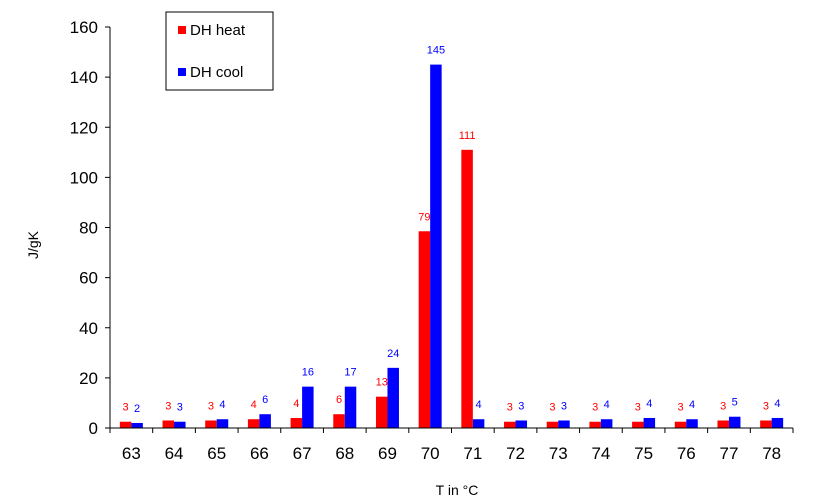 This screenshot has height=499, width=814. I want to click on x-tick-label: 63, so click(131, 453).